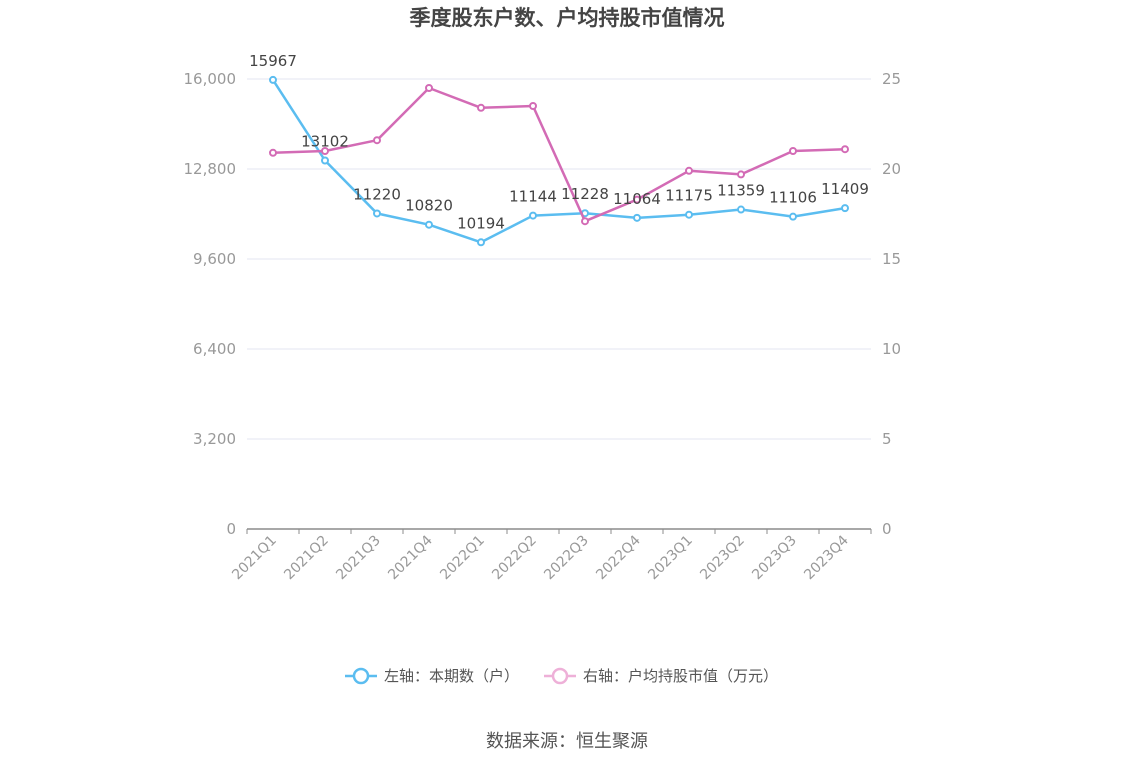 The image size is (1134, 766). What do you see at coordinates (891, 259) in the screenshot?
I see `right-tick-label: 15` at bounding box center [891, 259].